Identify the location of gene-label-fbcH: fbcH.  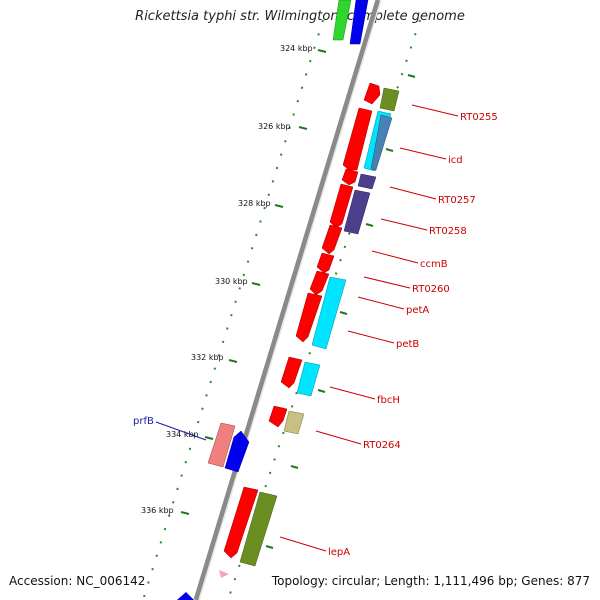
(388, 400).